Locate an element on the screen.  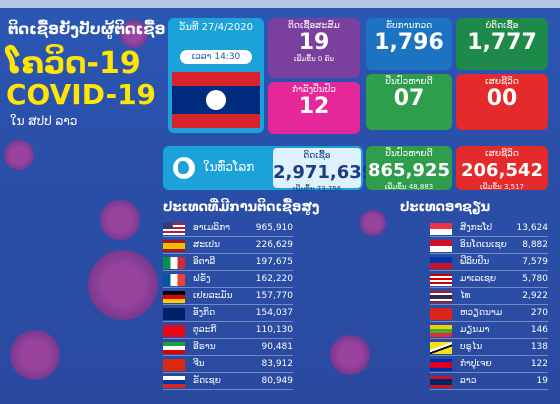
asean-title: ປະເທດອາຊຽນ is located at coordinates (445, 207).